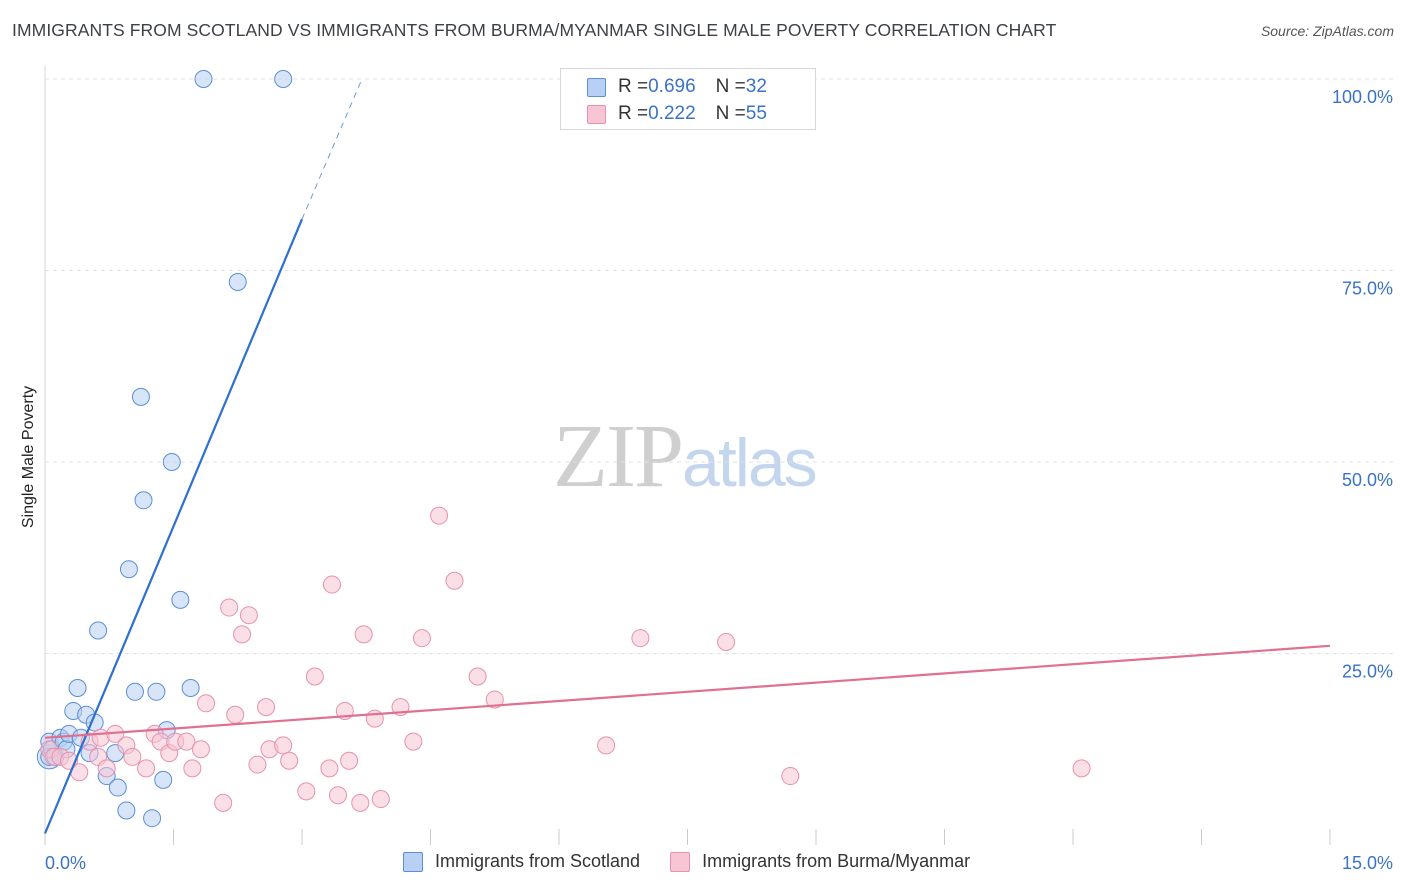 This screenshot has height=892, width=1406. What do you see at coordinates (756, 86) in the screenshot?
I see `legend-n-value: 32` at bounding box center [756, 86].